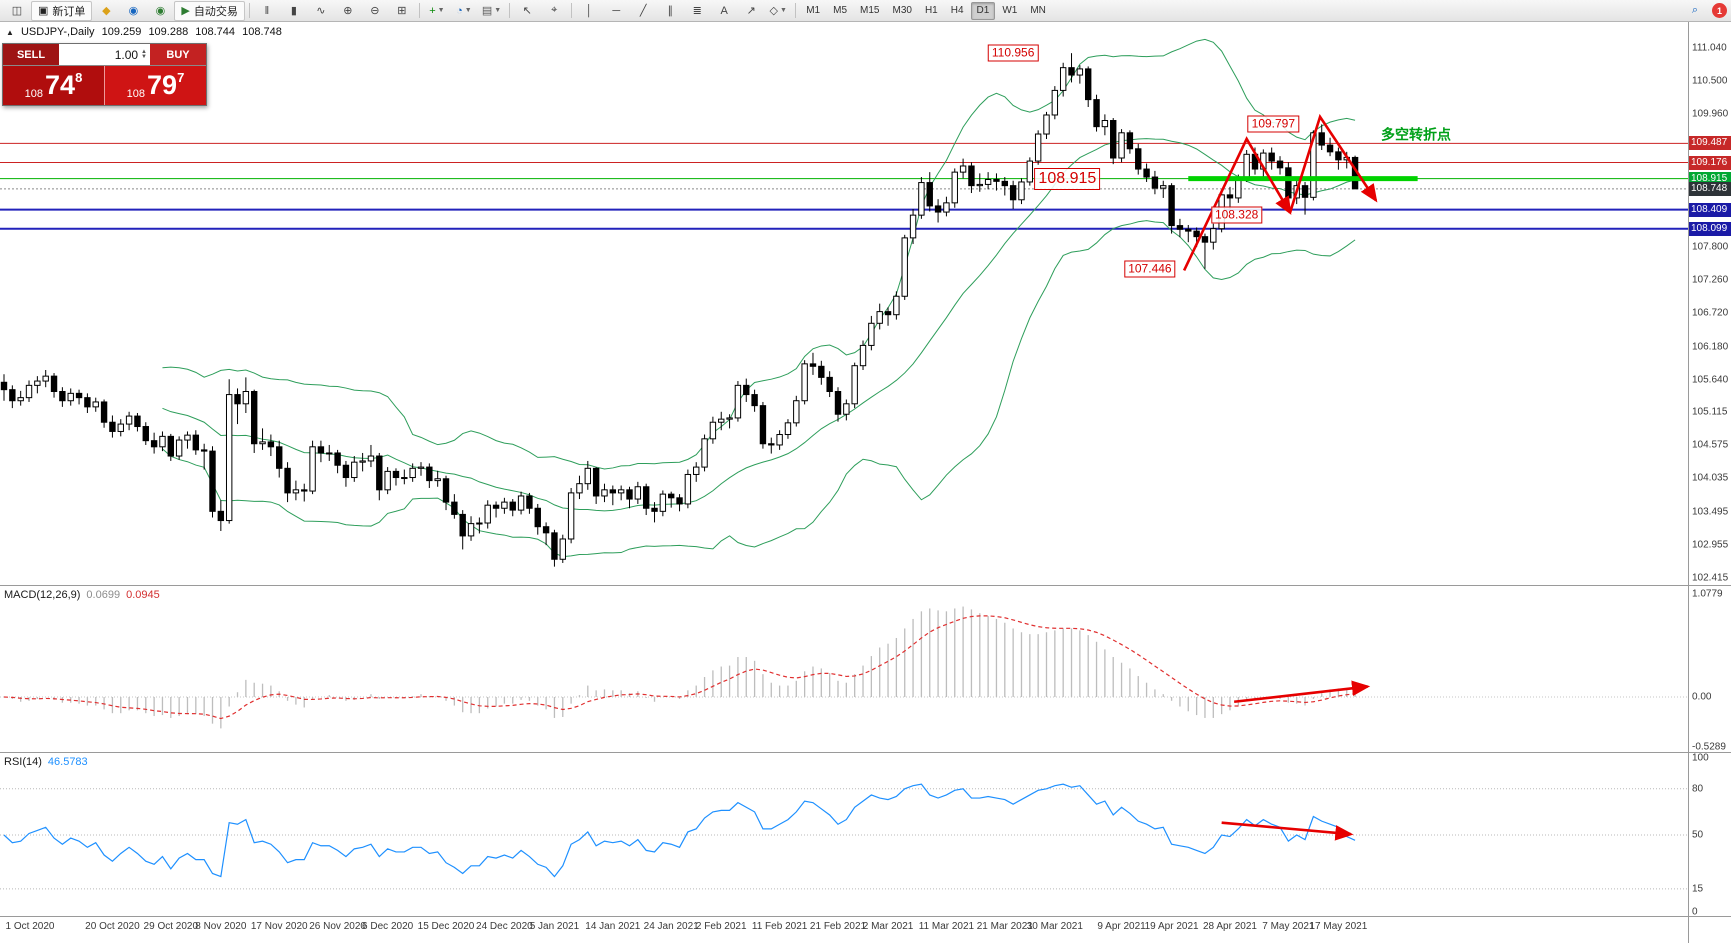  I want to click on macd-signal-line, so click(679, 667).